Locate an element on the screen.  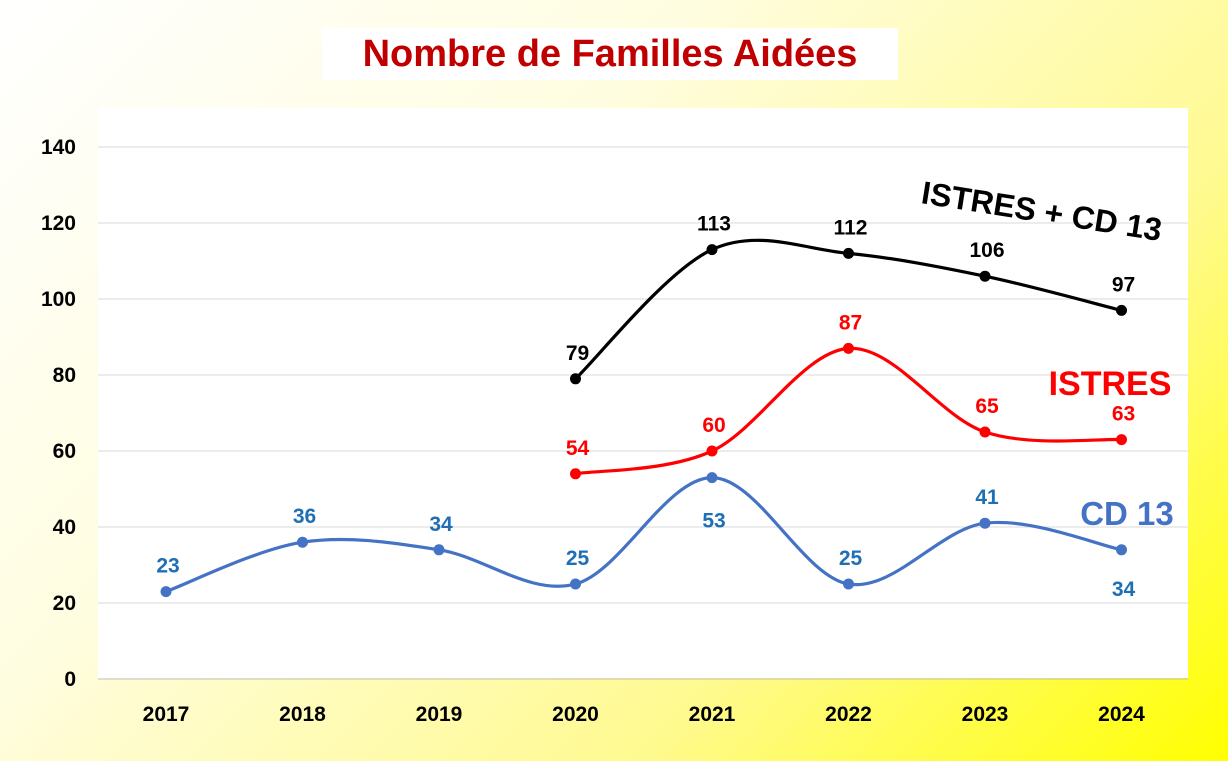
x-axis: 2017 2018 2019 2020 2021 2022 2023 2024 is located at coordinates (644, 714).